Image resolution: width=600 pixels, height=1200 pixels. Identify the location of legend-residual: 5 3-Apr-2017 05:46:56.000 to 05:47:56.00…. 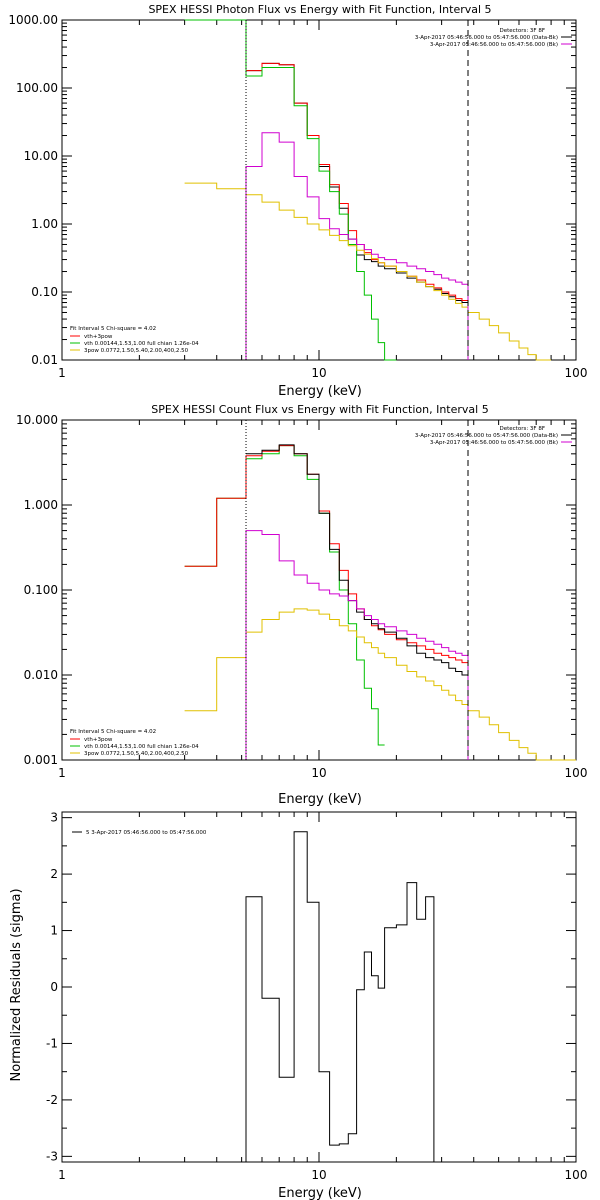
(146, 833).